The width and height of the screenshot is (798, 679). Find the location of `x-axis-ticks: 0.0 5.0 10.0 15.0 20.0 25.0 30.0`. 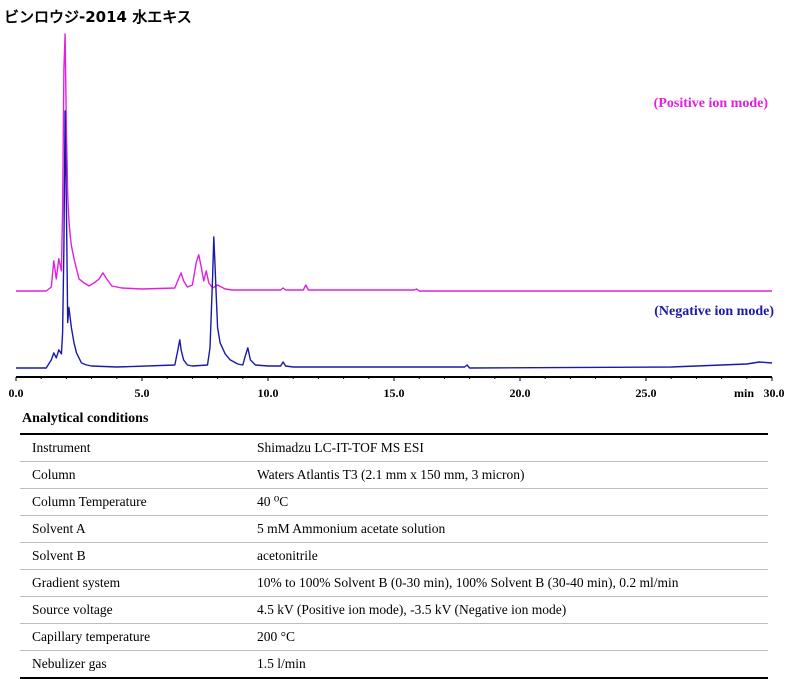

x-axis-ticks: 0.0 5.0 10.0 15.0 20.0 25.0 30.0 is located at coordinates (397, 388).